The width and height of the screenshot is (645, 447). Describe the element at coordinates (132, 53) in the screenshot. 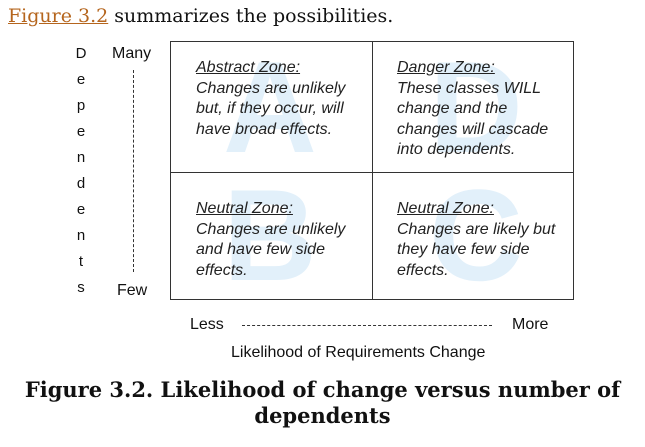

I see `y-axis-top-label: Many` at that location.